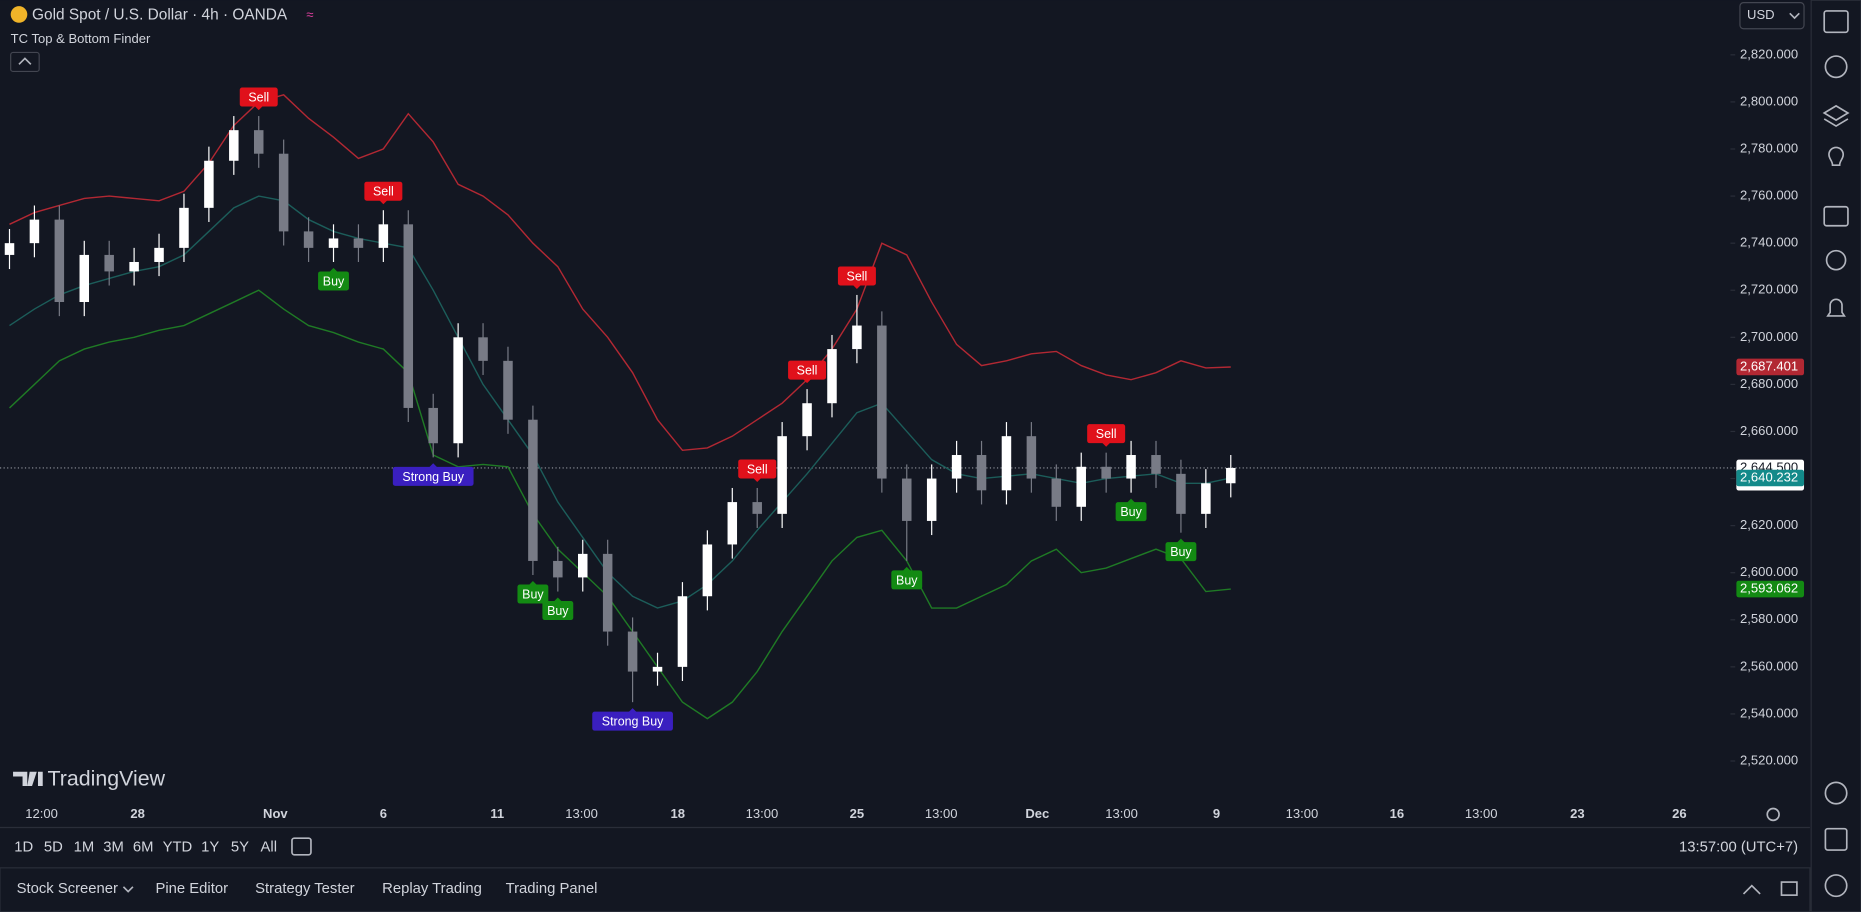 Image resolution: width=1861 pixels, height=912 pixels. I want to click on x-tick-label: 25, so click(857, 813).